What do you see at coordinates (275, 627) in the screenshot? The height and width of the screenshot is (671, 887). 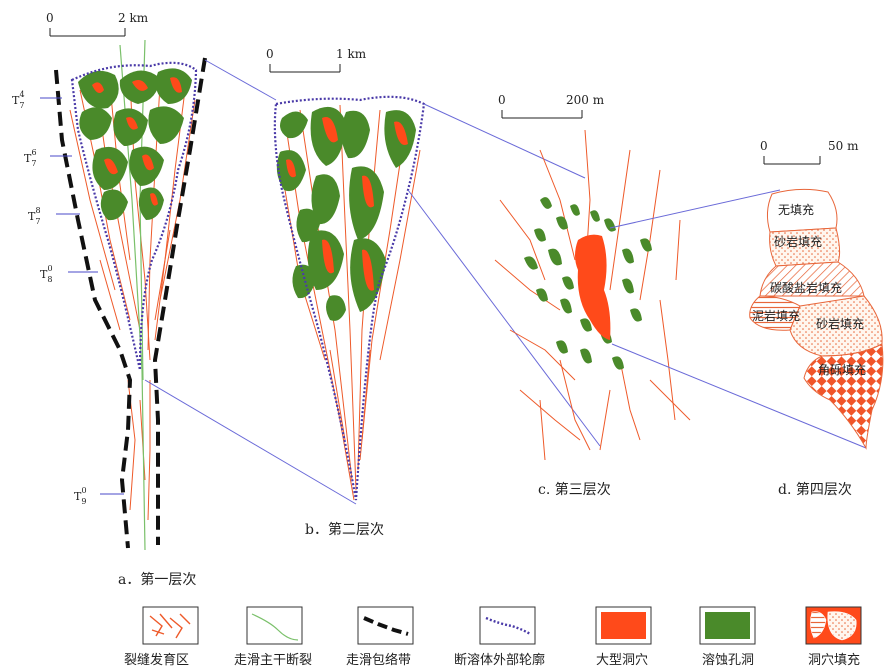 I see `strike-slip-main-fault-icon` at bounding box center [275, 627].